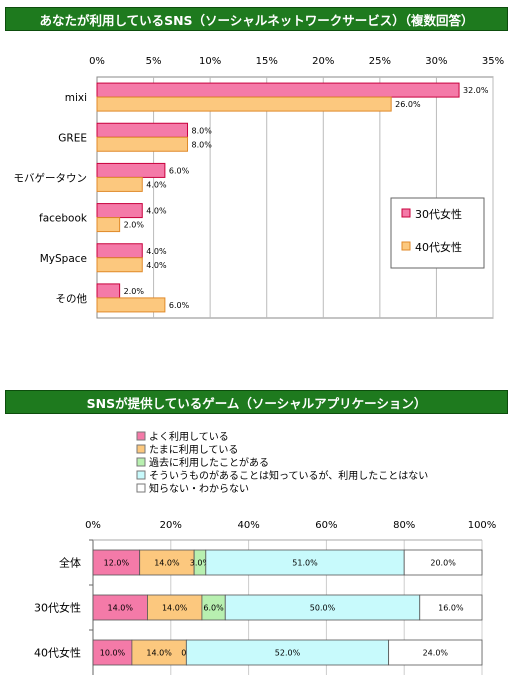 The height and width of the screenshot is (690, 517). I want to click on data-label: 52.0%, so click(288, 653).